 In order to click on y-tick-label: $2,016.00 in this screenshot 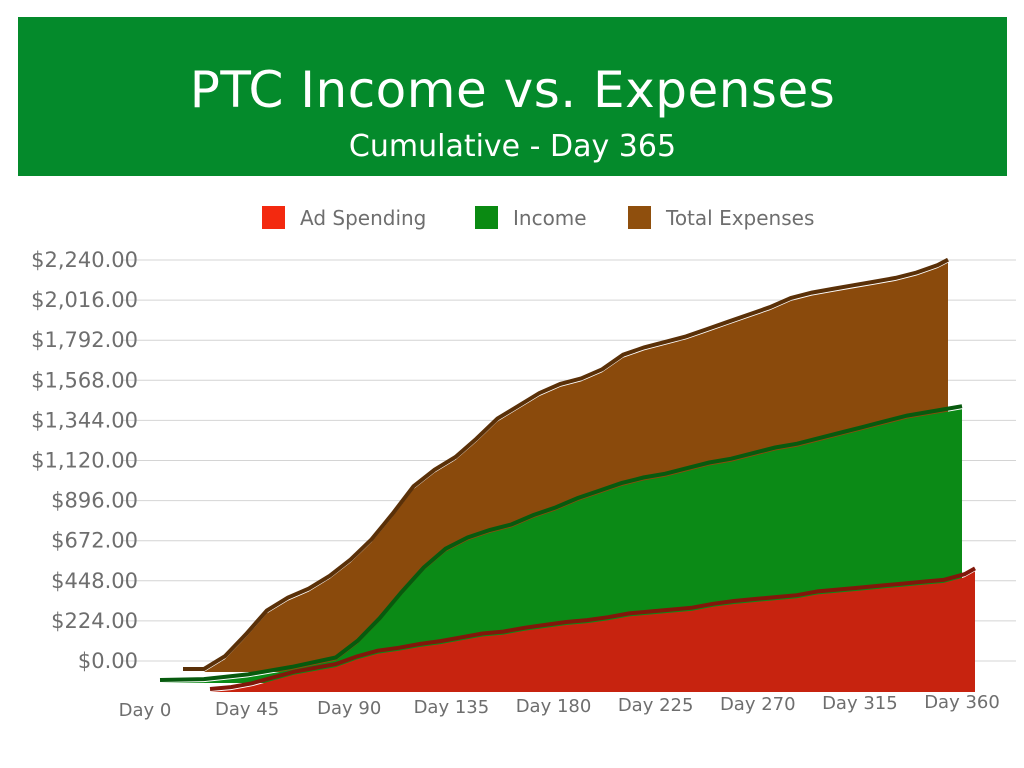, I will do `click(84, 300)`.